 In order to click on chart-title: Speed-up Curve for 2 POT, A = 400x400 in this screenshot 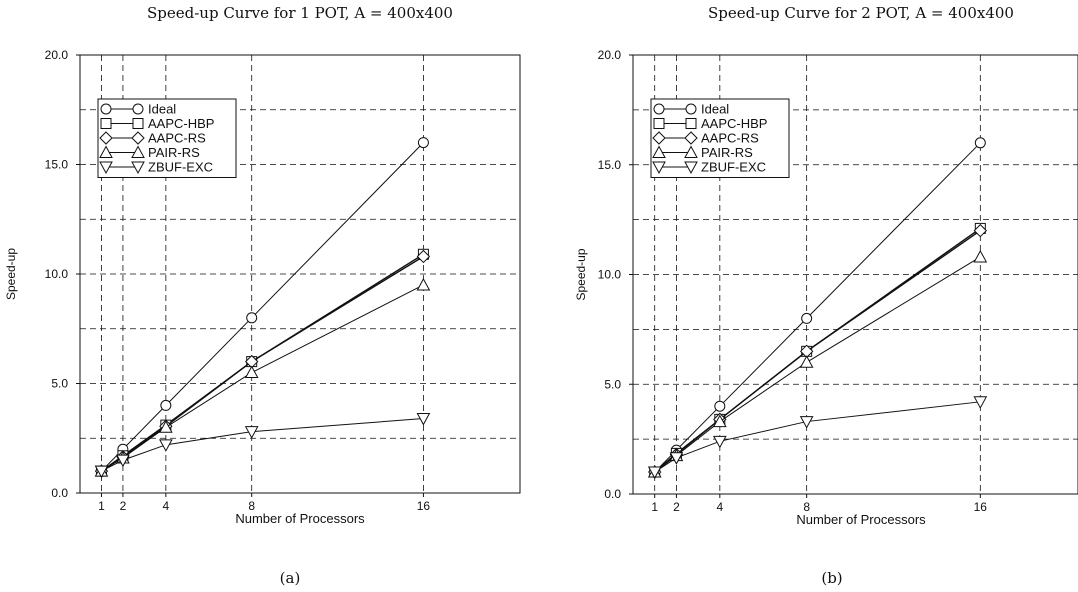, I will do `click(861, 13)`.